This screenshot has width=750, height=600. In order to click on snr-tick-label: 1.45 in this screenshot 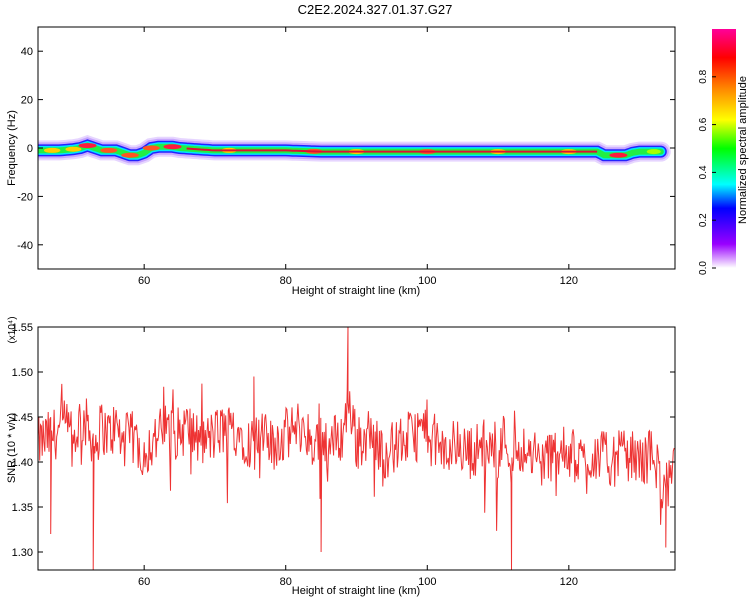, I will do `click(22, 418)`.